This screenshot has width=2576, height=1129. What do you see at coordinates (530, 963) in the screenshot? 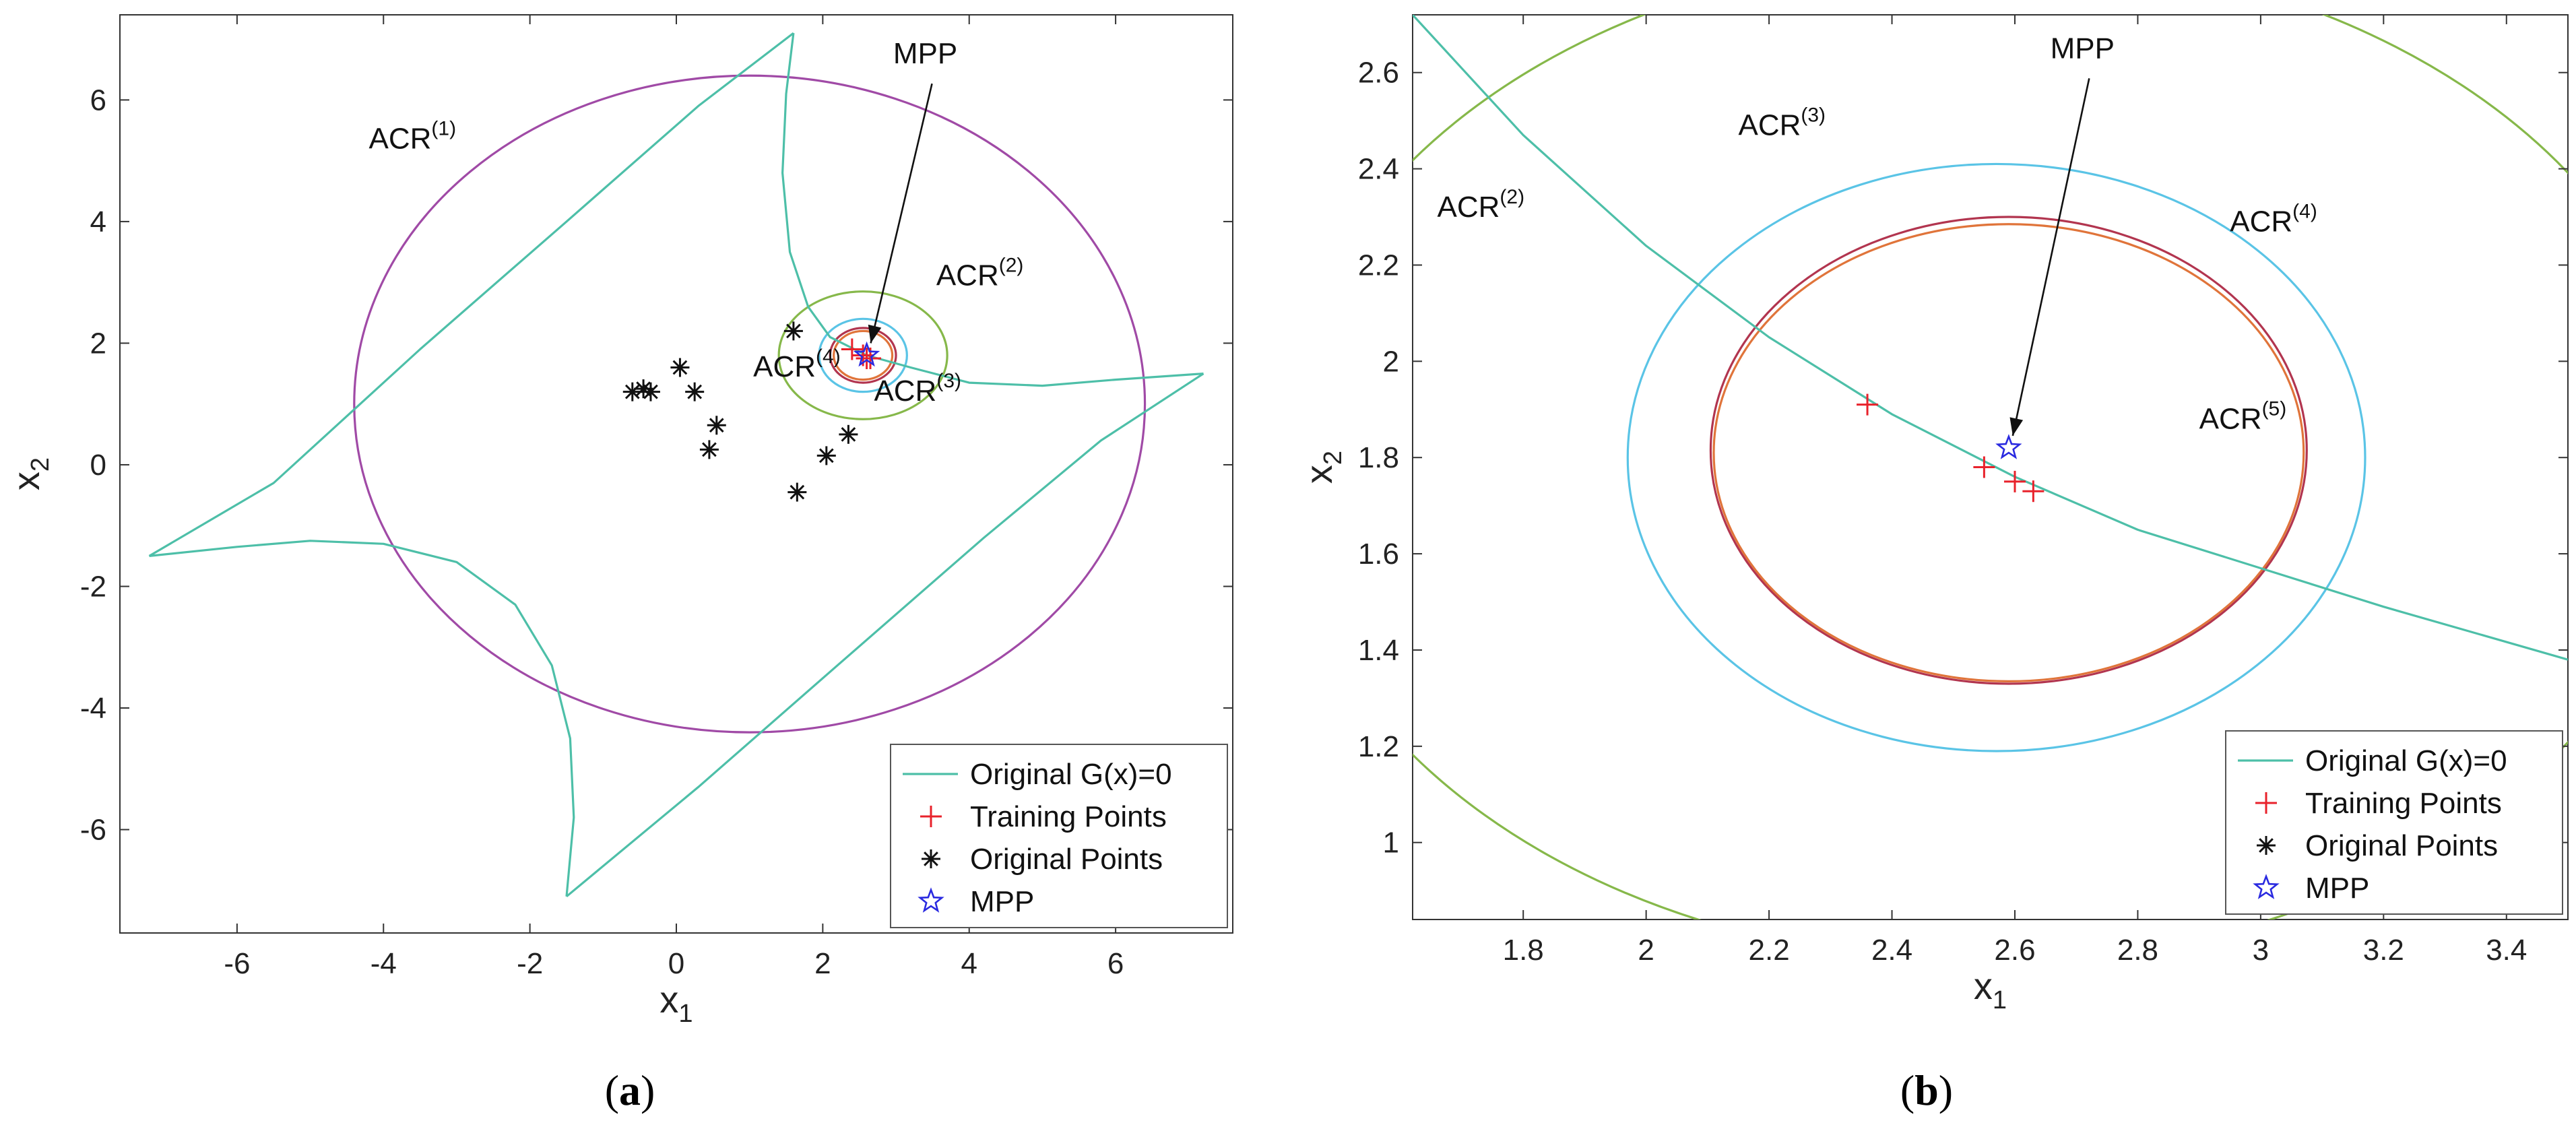
I see `x-tick-label: -2` at bounding box center [530, 963].